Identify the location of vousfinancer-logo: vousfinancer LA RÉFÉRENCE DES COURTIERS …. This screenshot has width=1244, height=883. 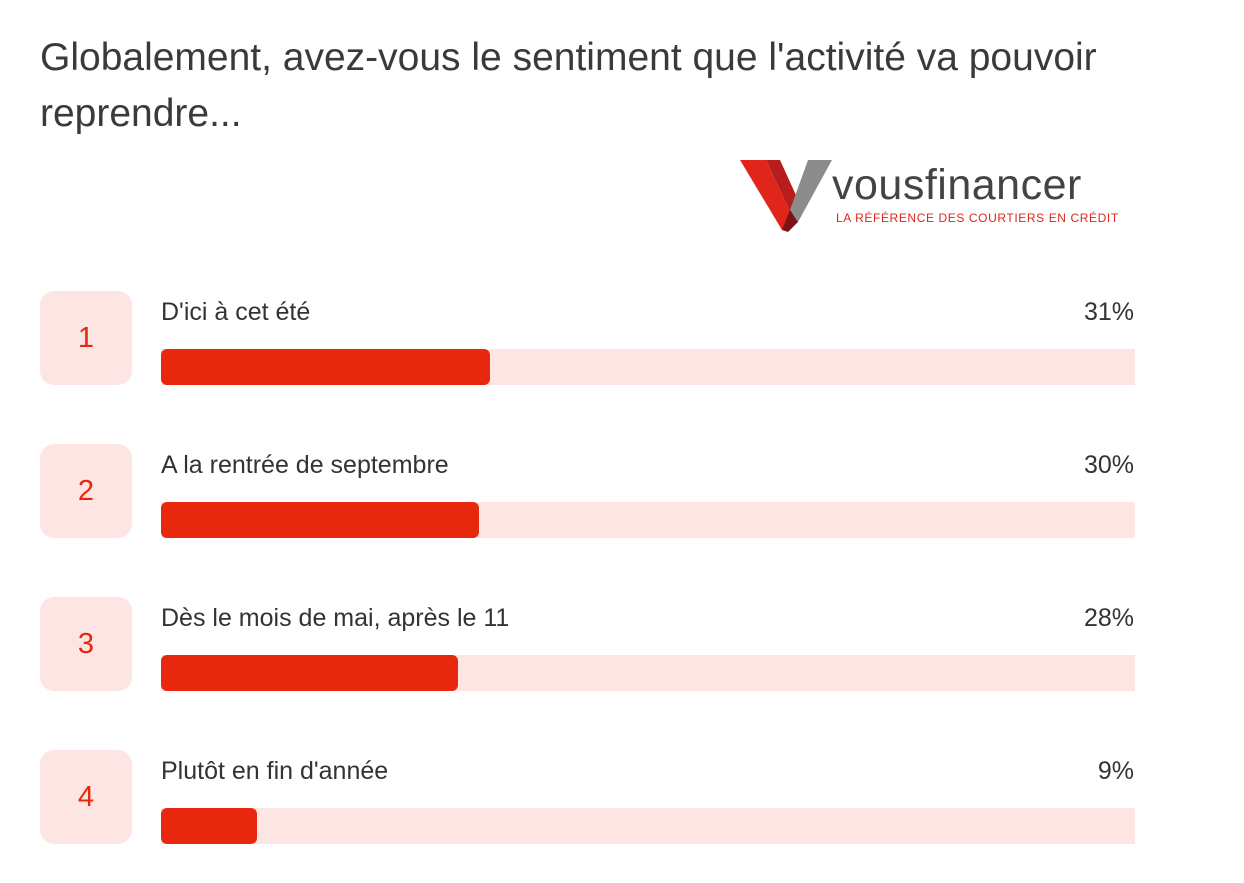
(930, 194).